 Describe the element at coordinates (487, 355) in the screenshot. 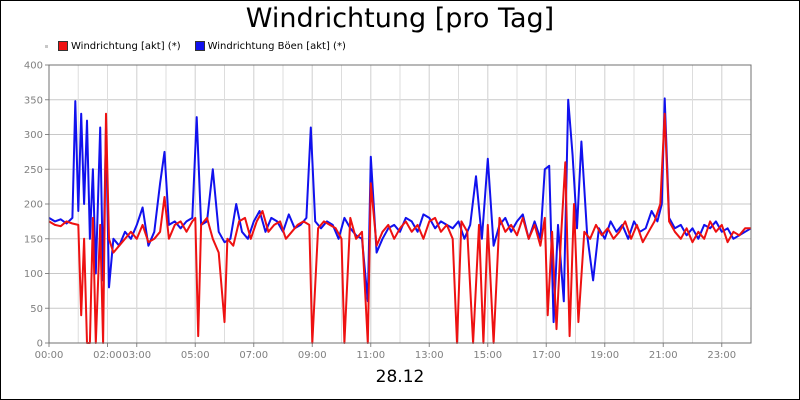

I see `x-tick-label: 15:00` at that location.